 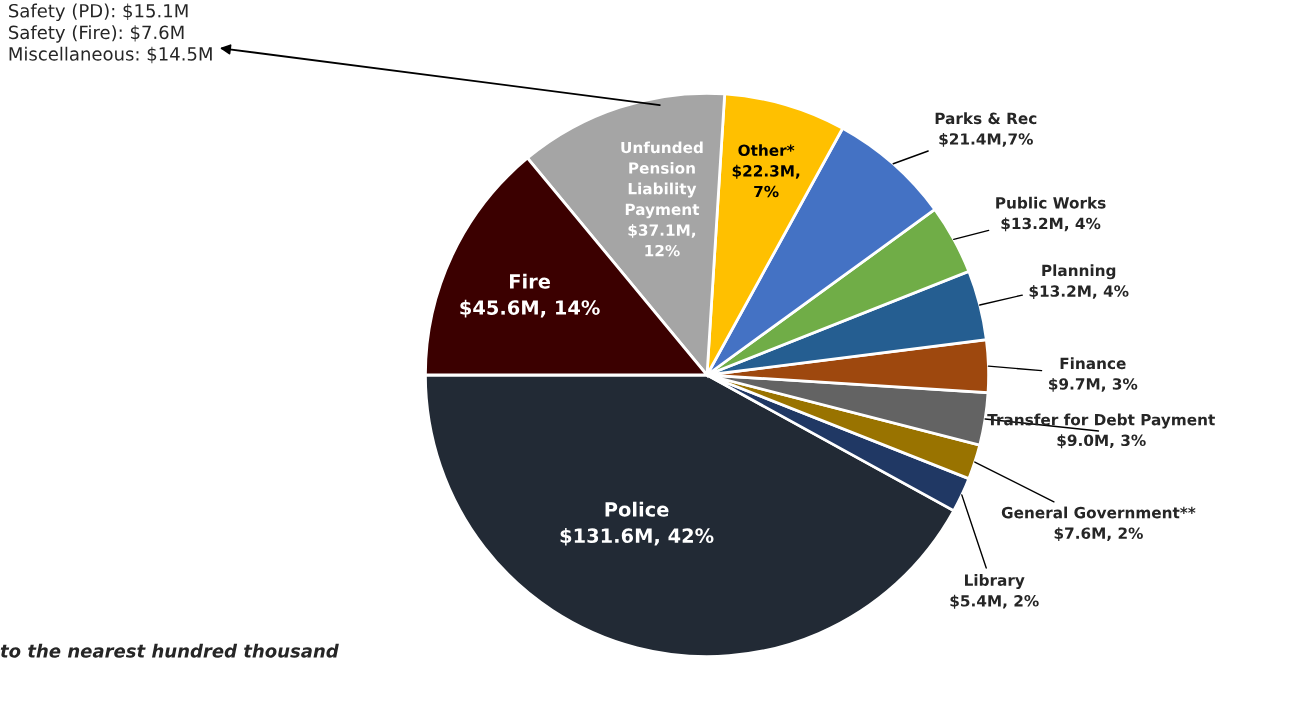 I want to click on data-label: $22.3M, 7%, so click(x=766, y=181).